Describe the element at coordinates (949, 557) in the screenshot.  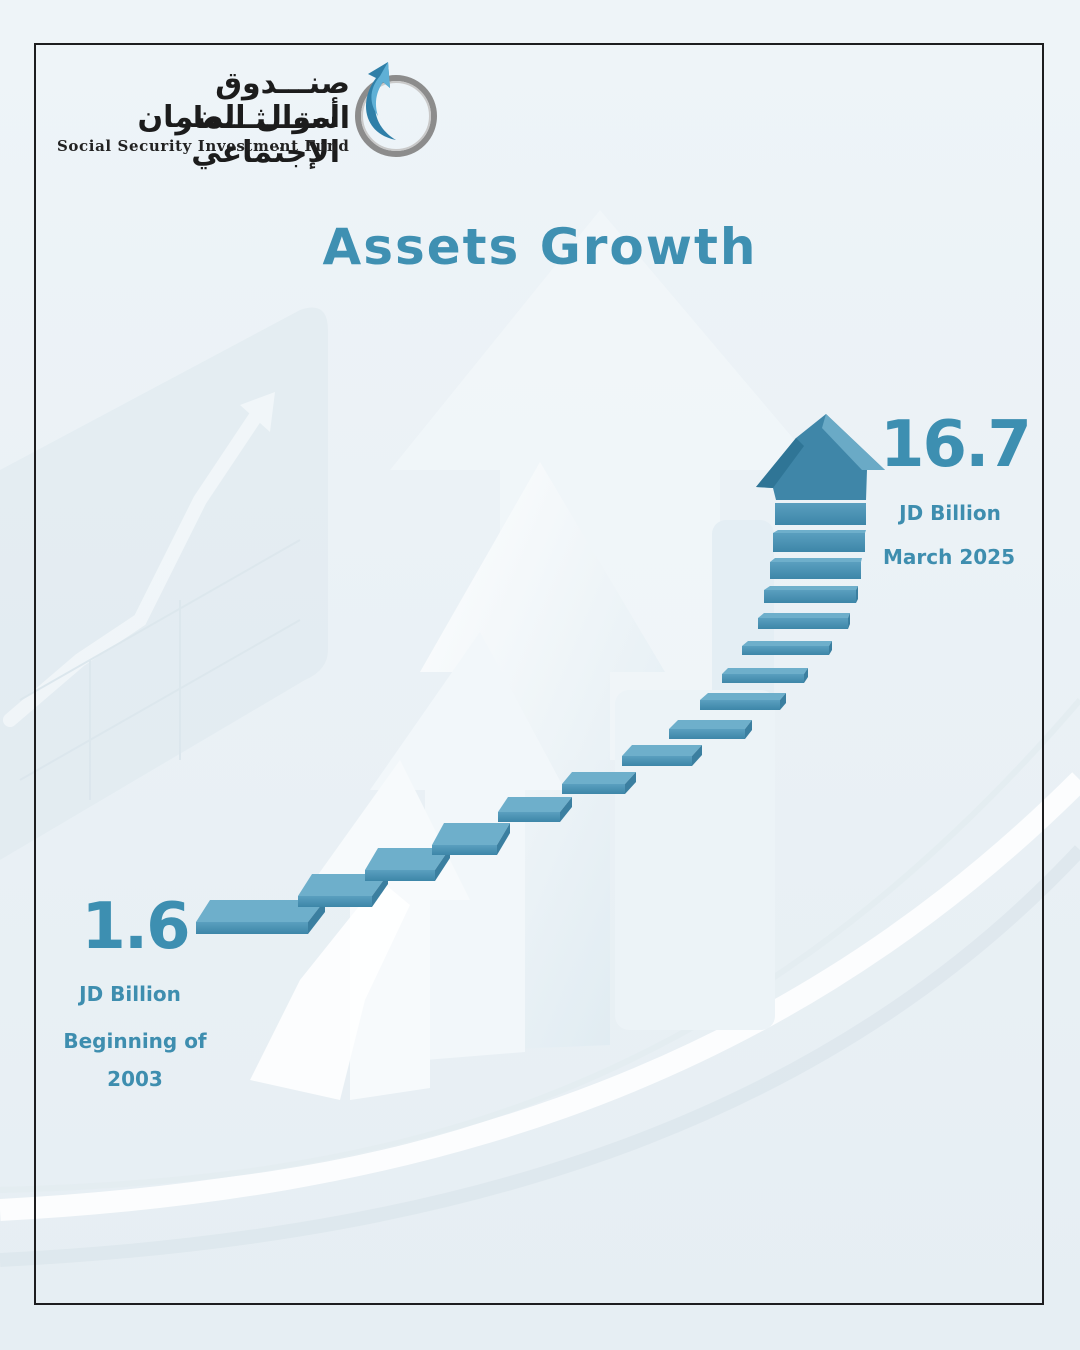
I see `end-assets-period: March 2025` at that location.